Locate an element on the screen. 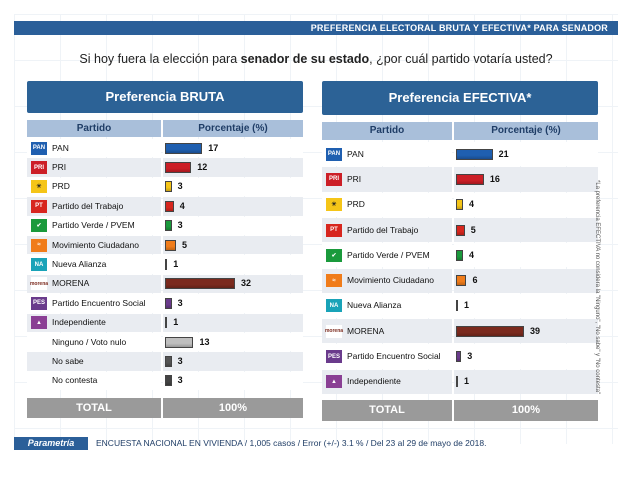  table-row: morena MORENA 32 is located at coordinates (165, 284).